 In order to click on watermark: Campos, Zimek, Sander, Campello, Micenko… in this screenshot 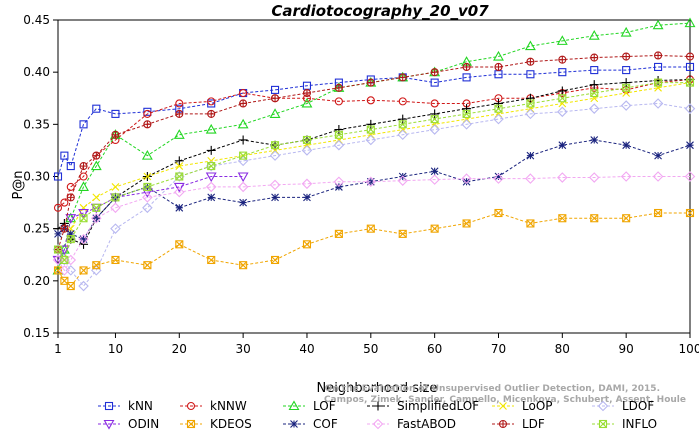, I will do `click(505, 394)`.